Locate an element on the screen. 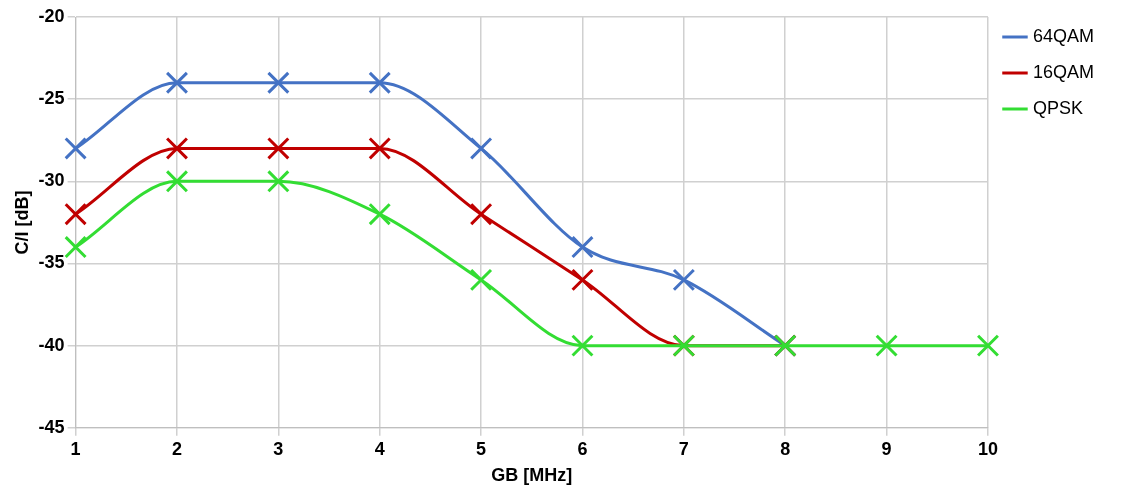 Image resolution: width=1124 pixels, height=489 pixels. y-axis-title: C/I [dB] is located at coordinates (21, 222).